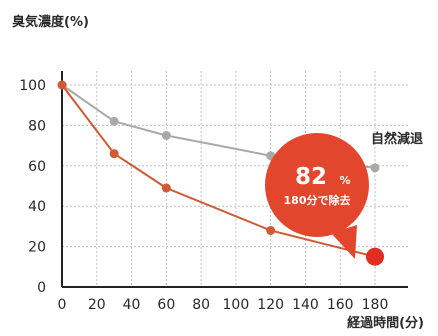 This screenshot has height=336, width=438. Describe the element at coordinates (37, 207) in the screenshot. I see `y-tick-label: 40` at that location.